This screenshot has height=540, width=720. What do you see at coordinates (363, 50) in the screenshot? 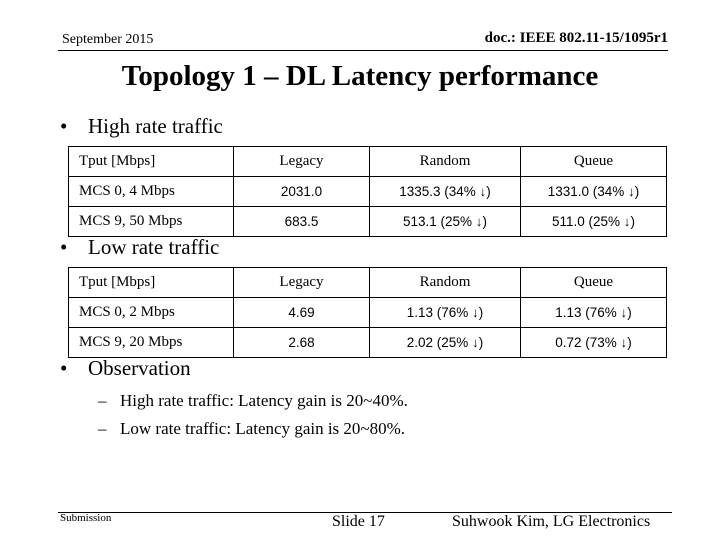
I see `header-divider` at bounding box center [363, 50].